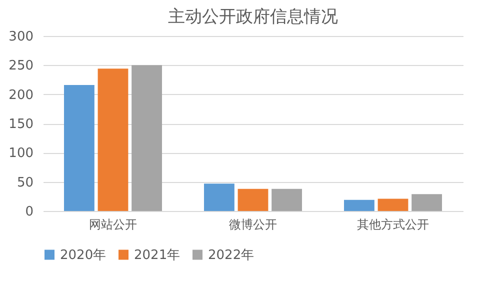 The height and width of the screenshot is (300, 480). What do you see at coordinates (29, 212) in the screenshot?
I see `y-tick-label: 0` at bounding box center [29, 212].